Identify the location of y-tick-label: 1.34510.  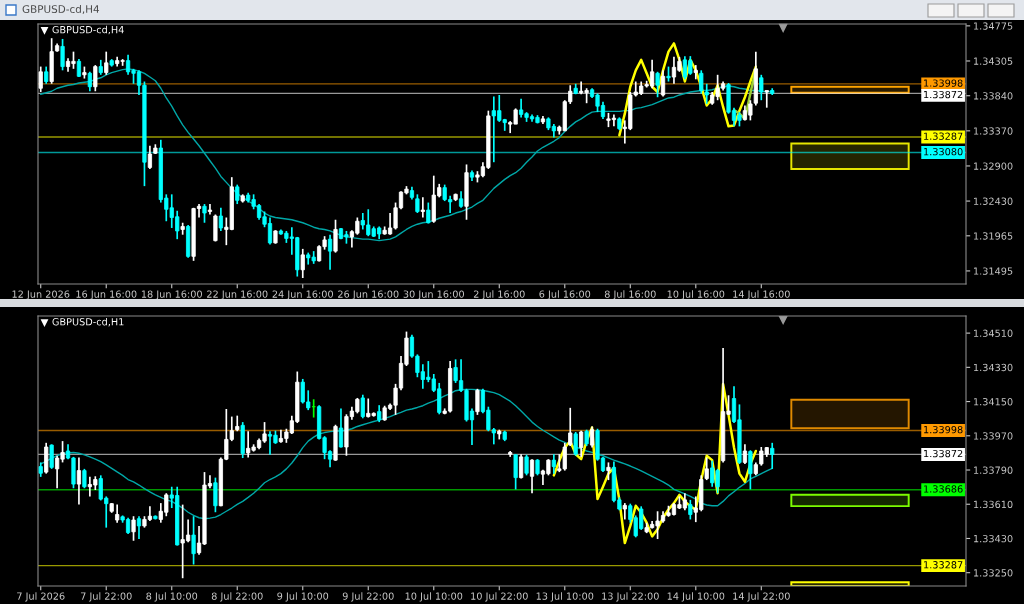
(993, 333).